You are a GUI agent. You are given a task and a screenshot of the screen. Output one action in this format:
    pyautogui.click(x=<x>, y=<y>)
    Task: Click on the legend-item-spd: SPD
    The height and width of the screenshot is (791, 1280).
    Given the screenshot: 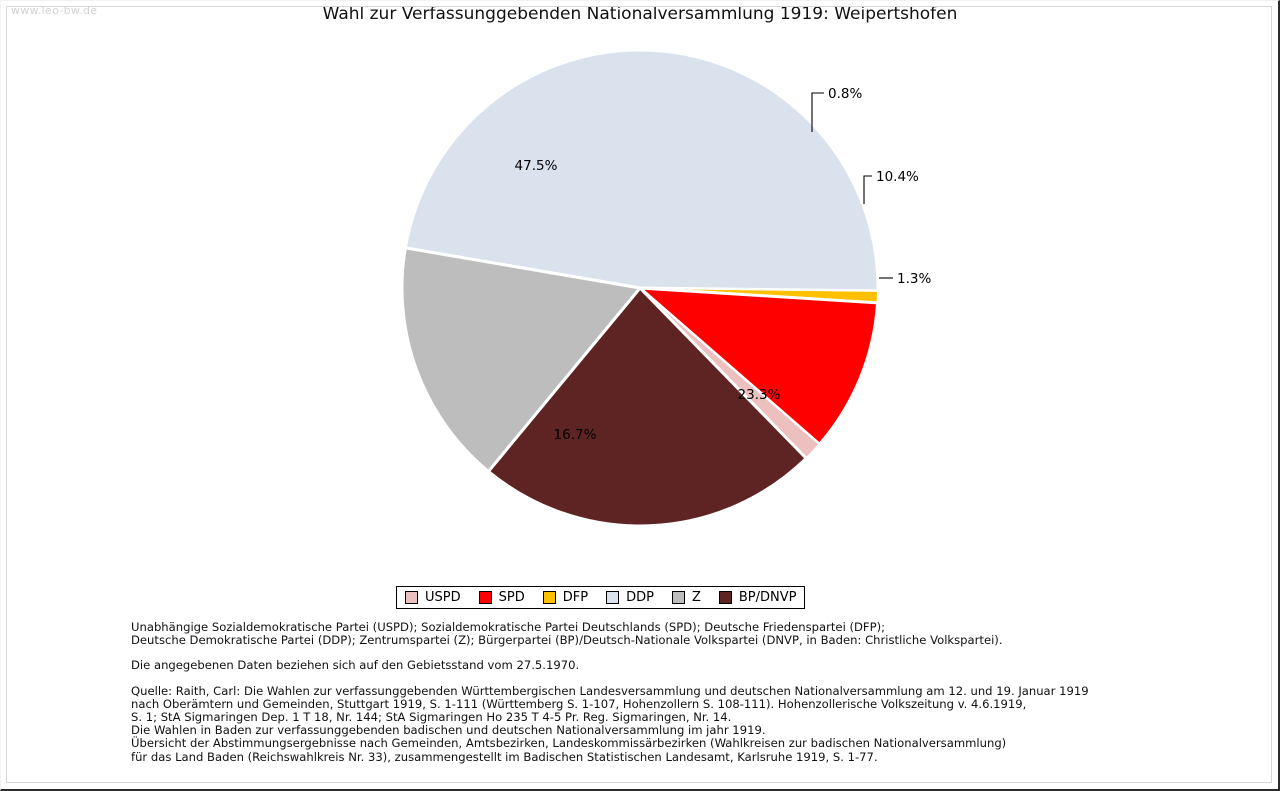 What is the action you would take?
    pyautogui.click(x=501, y=597)
    